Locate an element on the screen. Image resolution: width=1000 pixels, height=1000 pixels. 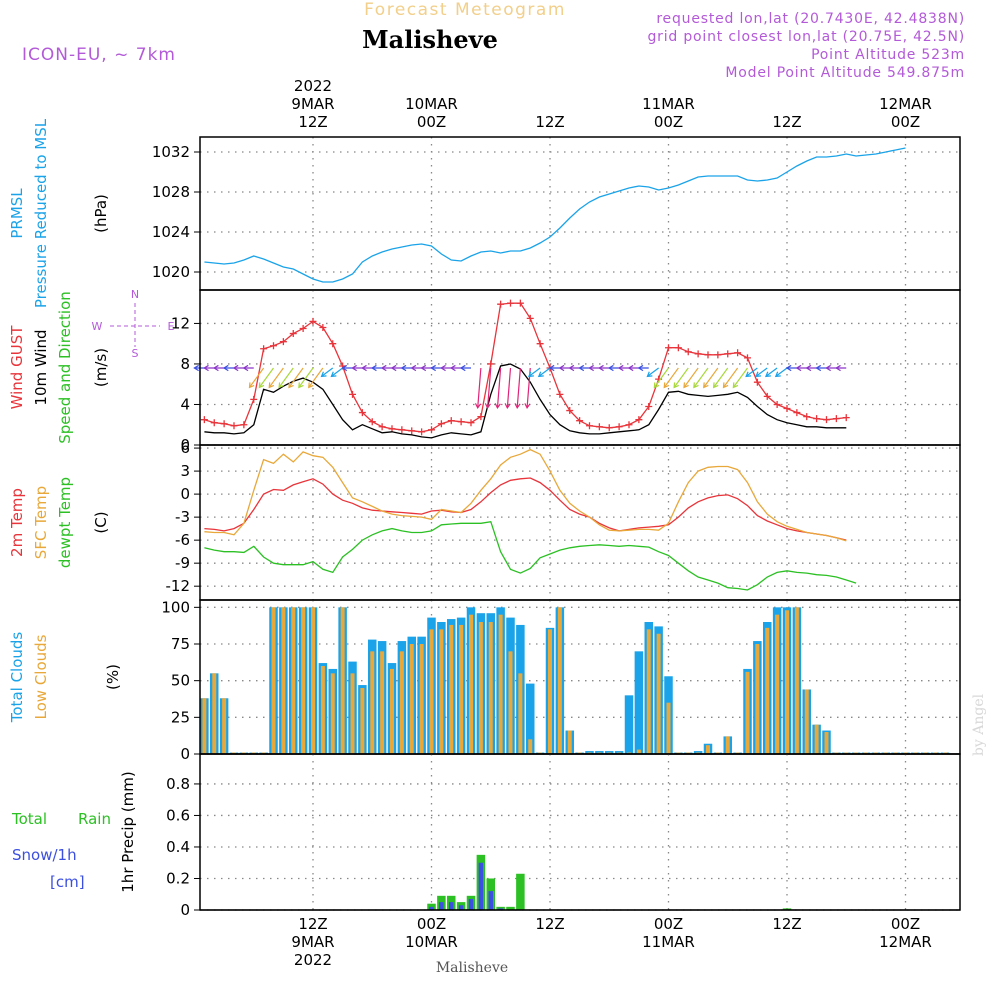
pressure-series-line is located at coordinates (555, 215).